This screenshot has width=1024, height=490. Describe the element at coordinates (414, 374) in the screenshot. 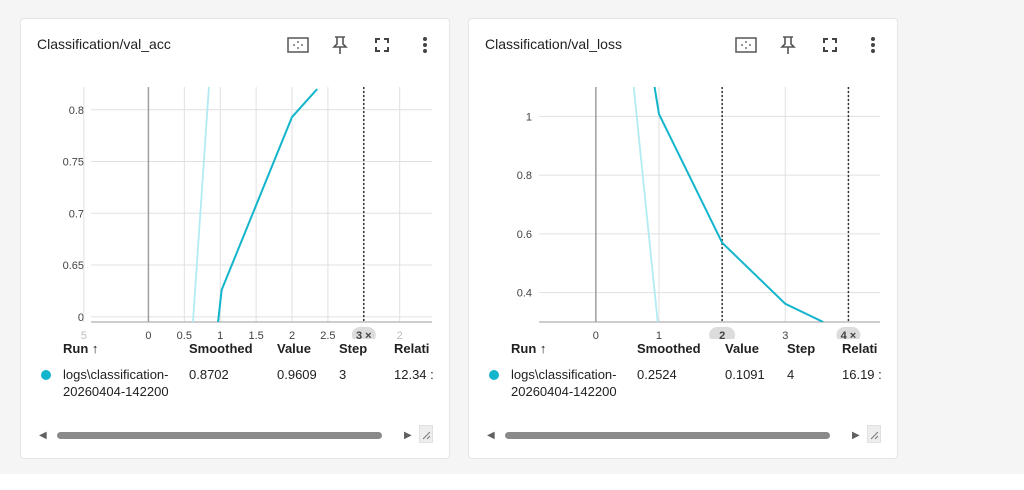

I see `relative-cell: 12.34 :` at that location.